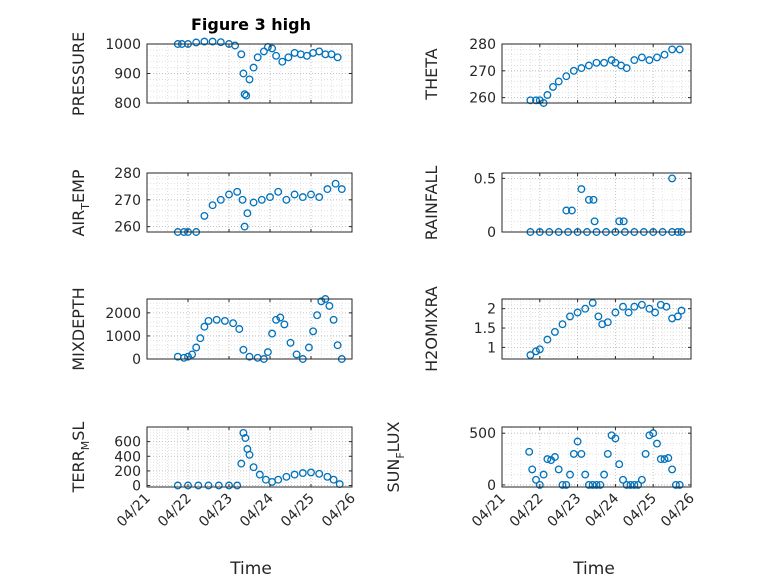  What do you see at coordinates (485, 179) in the screenshot?
I see `rainfall-ytick-label: 0.5` at bounding box center [485, 179].